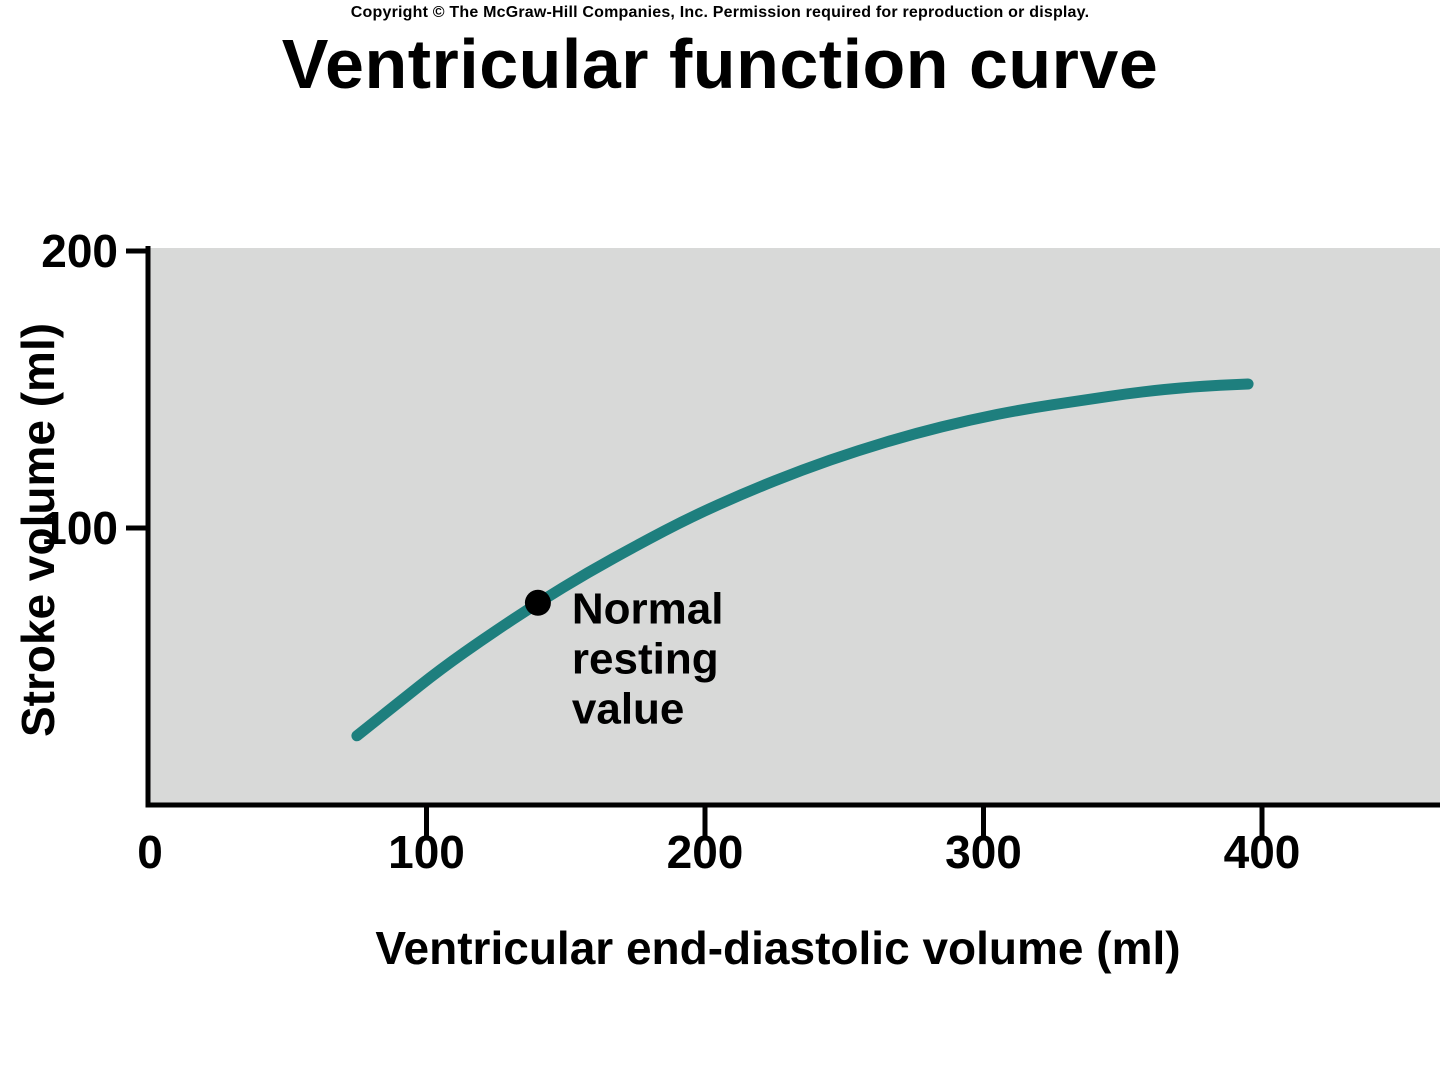 Image resolution: width=1440 pixels, height=1080 pixels. Describe the element at coordinates (648, 608) in the screenshot. I see `annotation-normal-resting-value: Normal` at that location.